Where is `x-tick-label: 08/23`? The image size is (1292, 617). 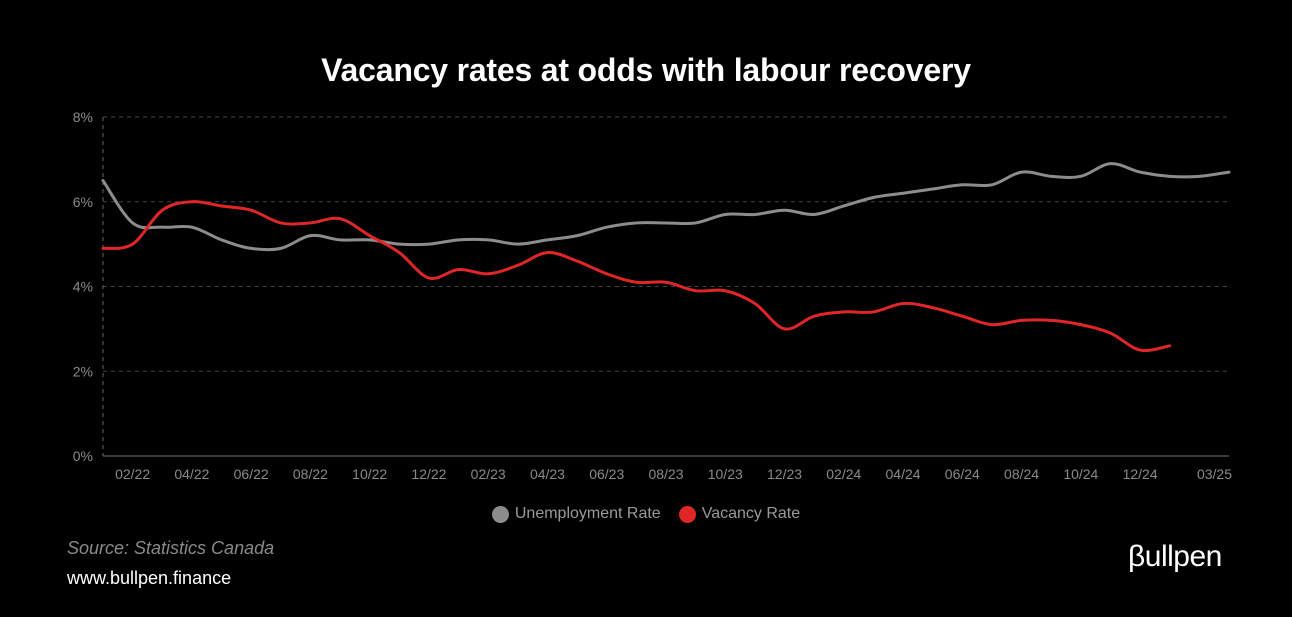 x-tick-label: 08/23 is located at coordinates (665, 474).